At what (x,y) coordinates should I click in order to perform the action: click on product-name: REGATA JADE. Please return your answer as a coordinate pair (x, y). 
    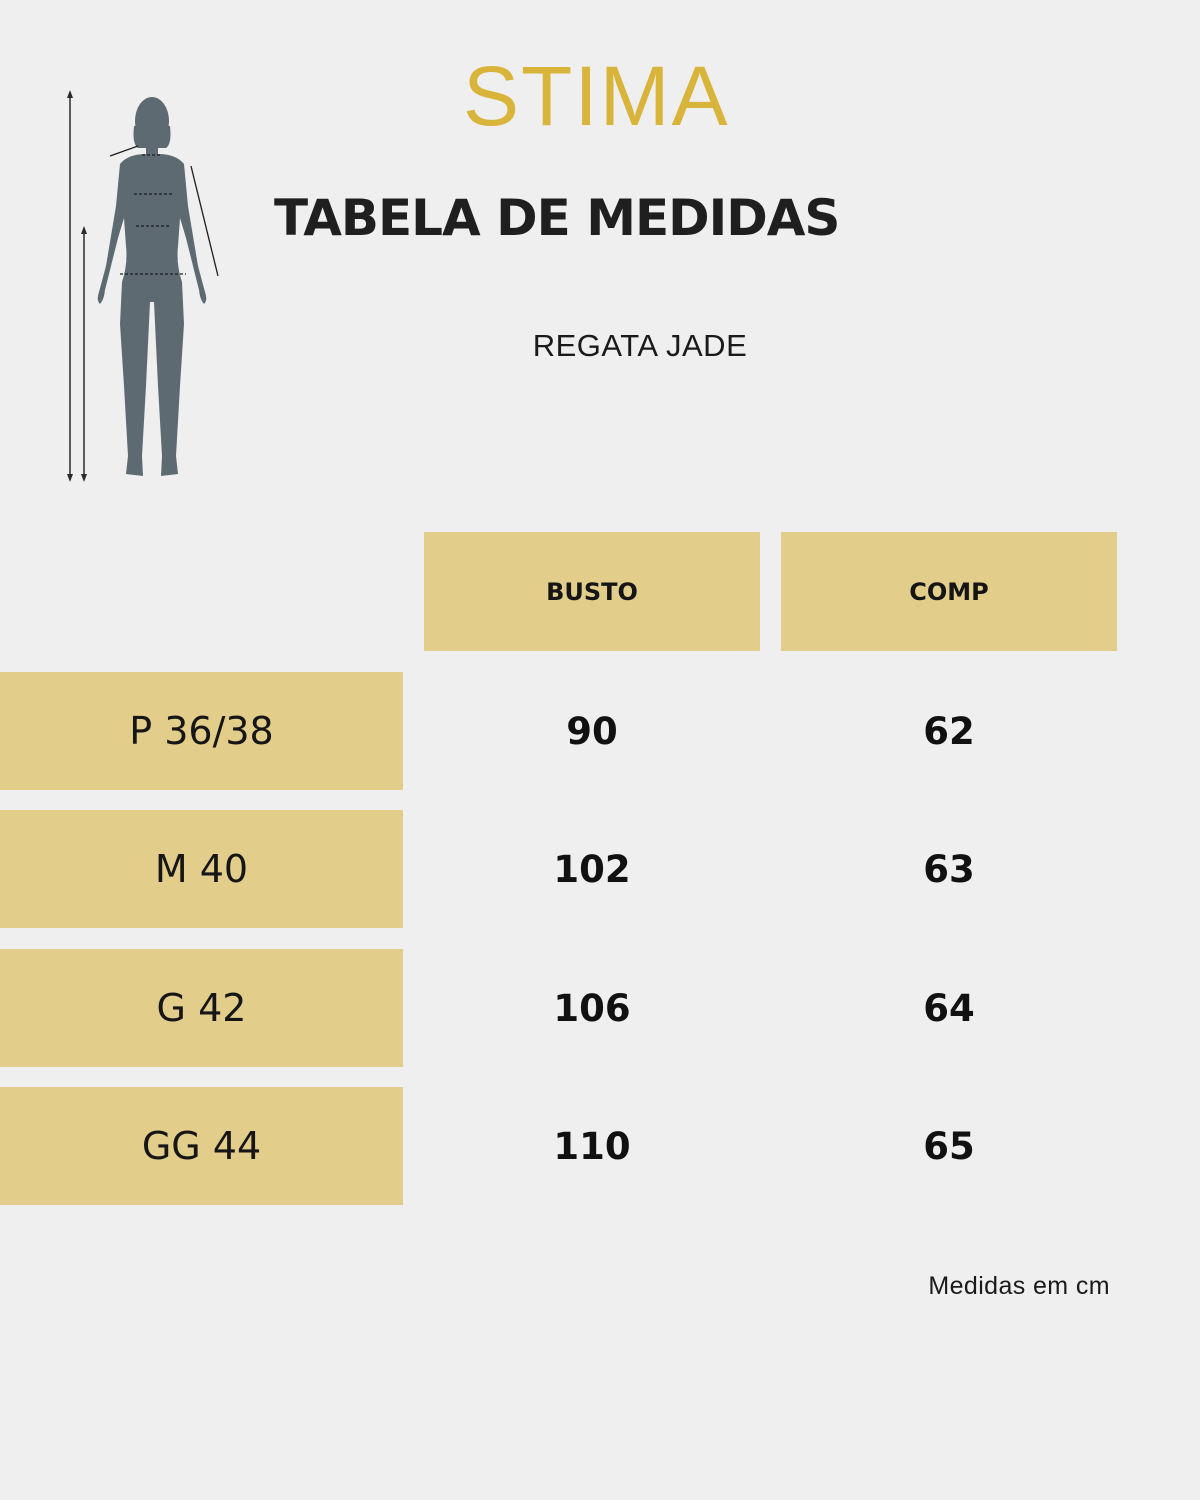
    Looking at the image, I should click on (640, 345).